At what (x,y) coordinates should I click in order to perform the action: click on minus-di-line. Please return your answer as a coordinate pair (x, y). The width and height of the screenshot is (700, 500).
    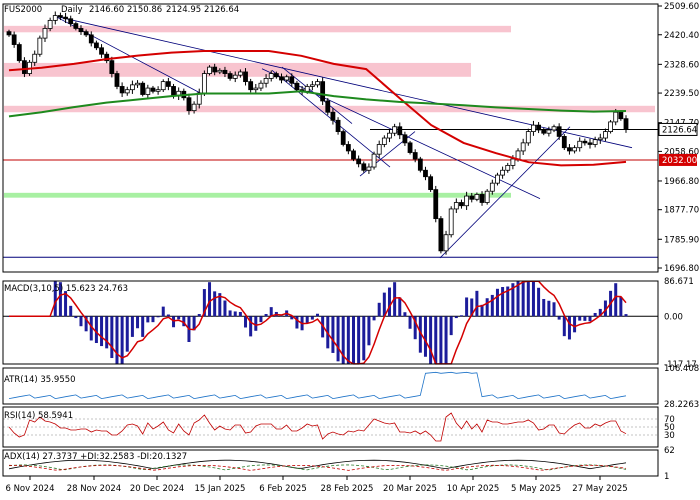
    Looking at the image, I should click on (317, 467).